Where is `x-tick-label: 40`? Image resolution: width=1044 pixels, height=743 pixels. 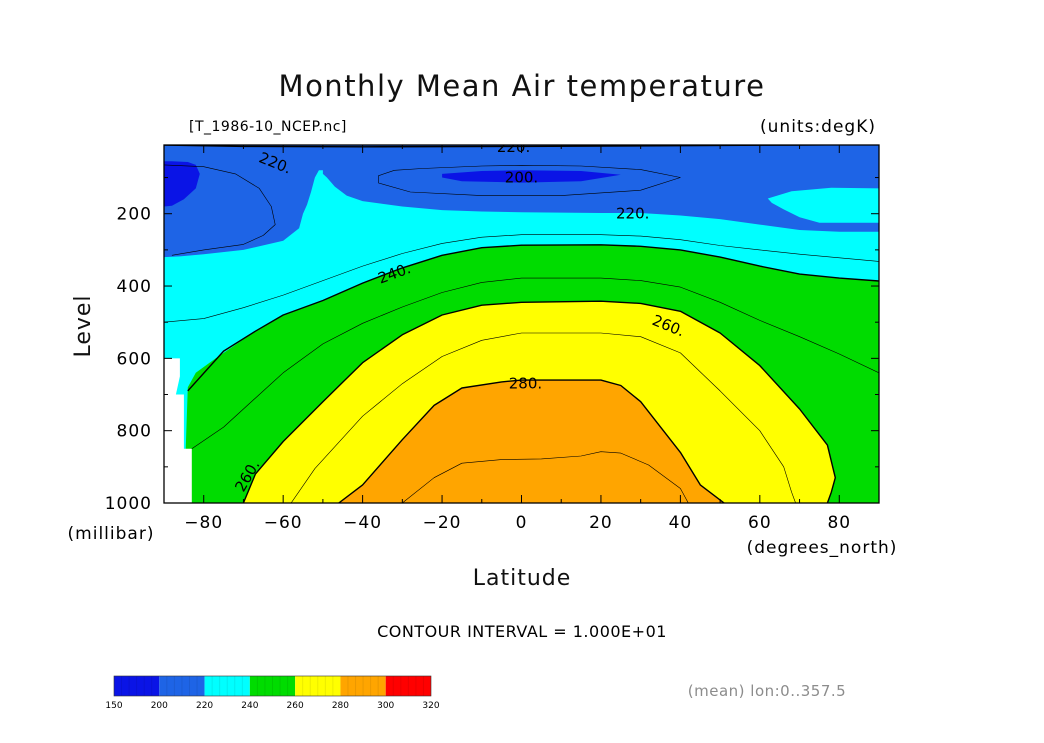 x-tick-label: 40 is located at coordinates (681, 523).